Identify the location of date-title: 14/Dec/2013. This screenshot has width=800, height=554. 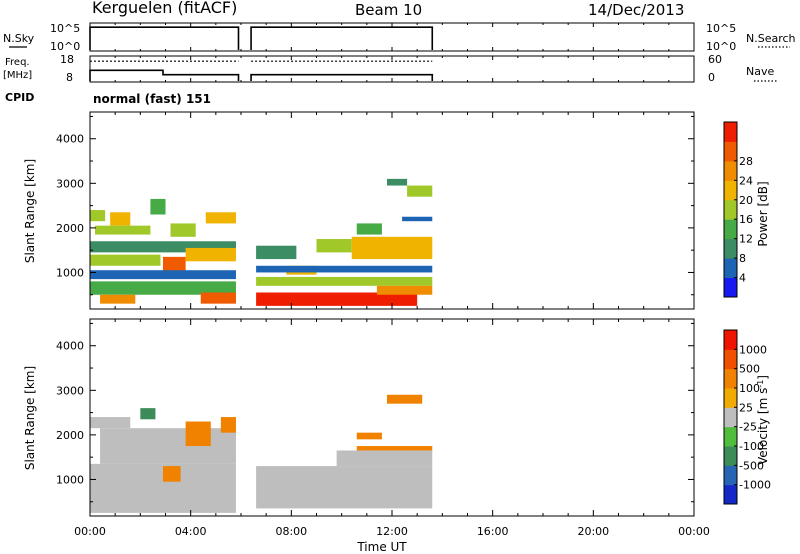
(636, 10).